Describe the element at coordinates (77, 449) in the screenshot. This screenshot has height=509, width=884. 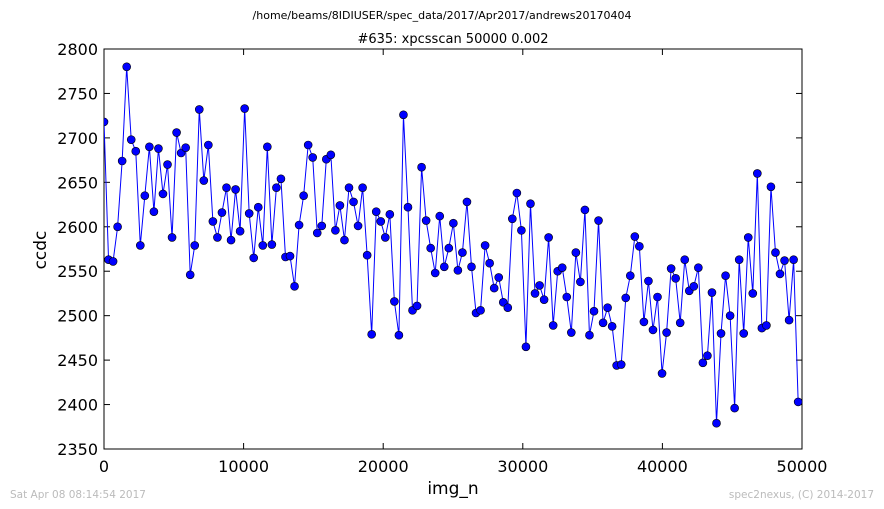
I see `y-tick-label: 2350` at that location.